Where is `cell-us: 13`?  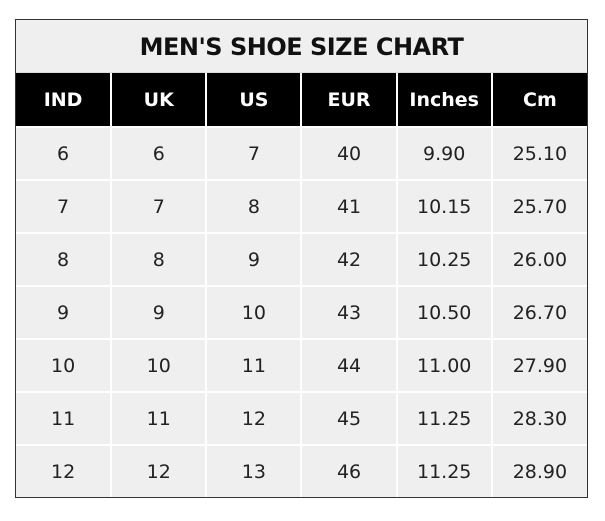 cell-us: 13 is located at coordinates (254, 470).